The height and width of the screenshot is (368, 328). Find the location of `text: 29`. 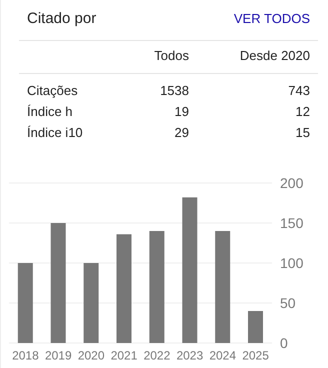

text: 29 is located at coordinates (181, 132).